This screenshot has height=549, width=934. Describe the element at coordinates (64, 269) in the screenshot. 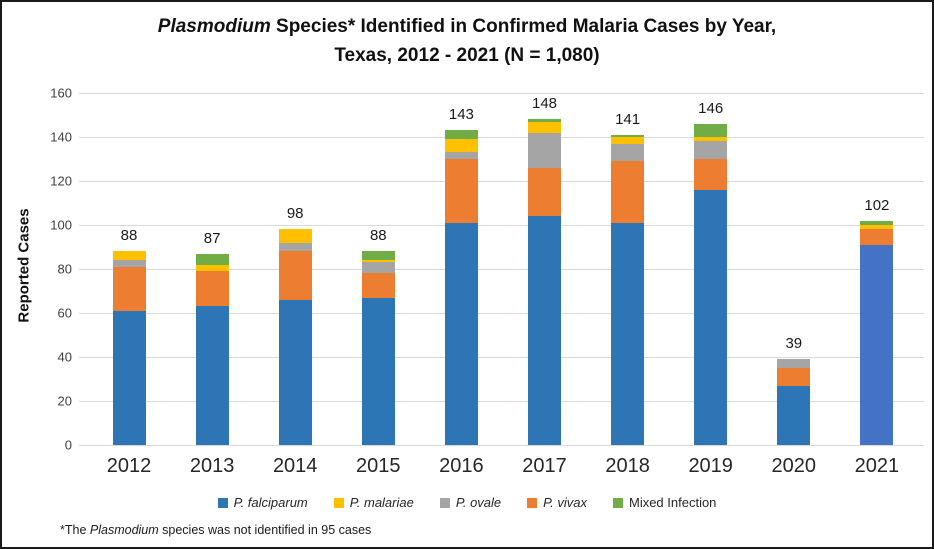

I see `y-tick-80: 80` at that location.